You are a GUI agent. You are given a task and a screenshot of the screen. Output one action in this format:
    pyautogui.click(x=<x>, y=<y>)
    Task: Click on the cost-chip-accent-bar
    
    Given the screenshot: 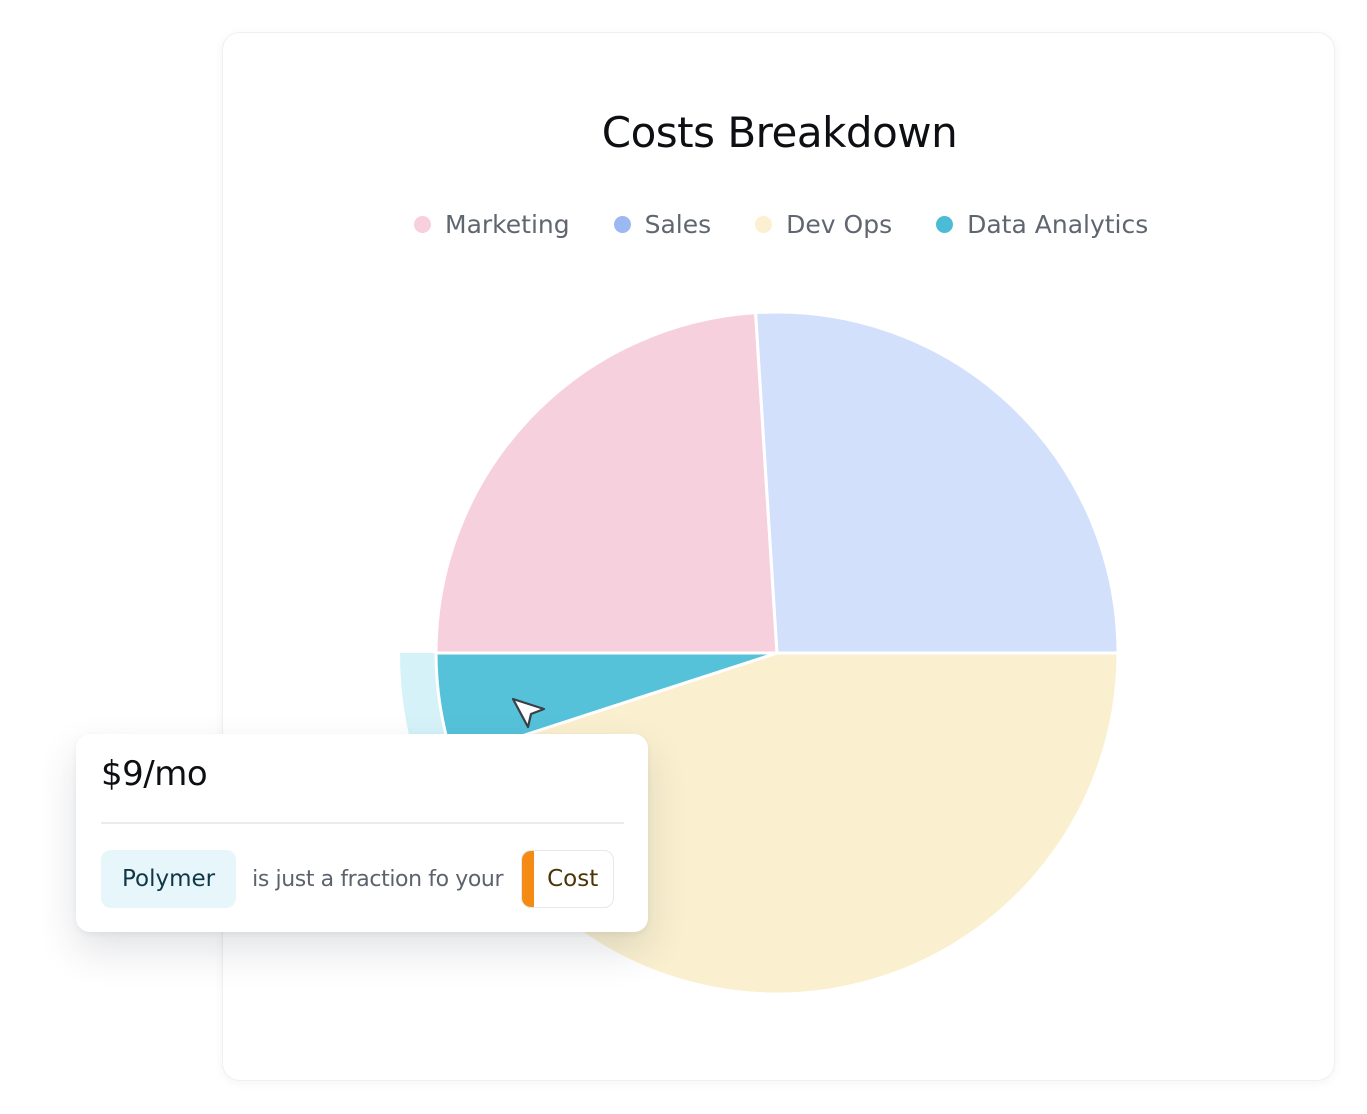 What is the action you would take?
    pyautogui.click(x=528, y=879)
    